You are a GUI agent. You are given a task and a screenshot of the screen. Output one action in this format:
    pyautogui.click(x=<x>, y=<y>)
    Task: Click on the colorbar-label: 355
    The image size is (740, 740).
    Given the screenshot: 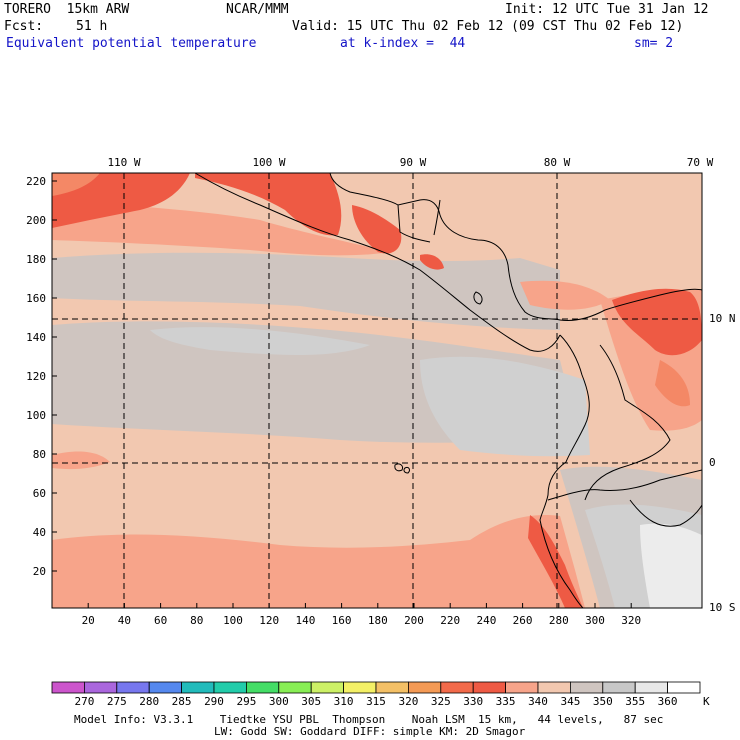 What is the action you would take?
    pyautogui.click(x=635, y=701)
    